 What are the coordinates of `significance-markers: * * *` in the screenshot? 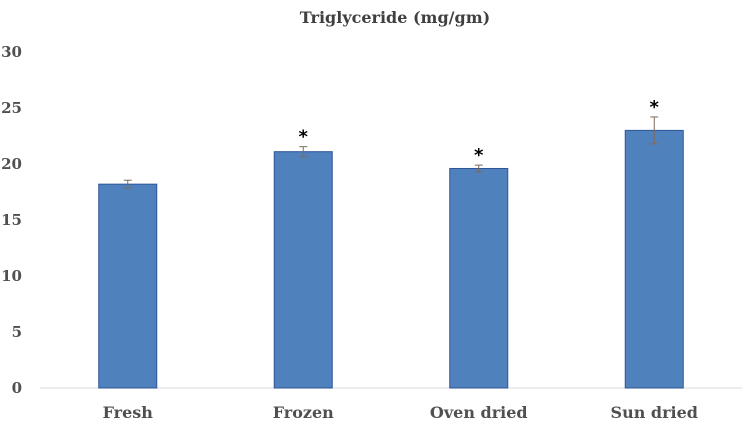 It's located at (479, 131).